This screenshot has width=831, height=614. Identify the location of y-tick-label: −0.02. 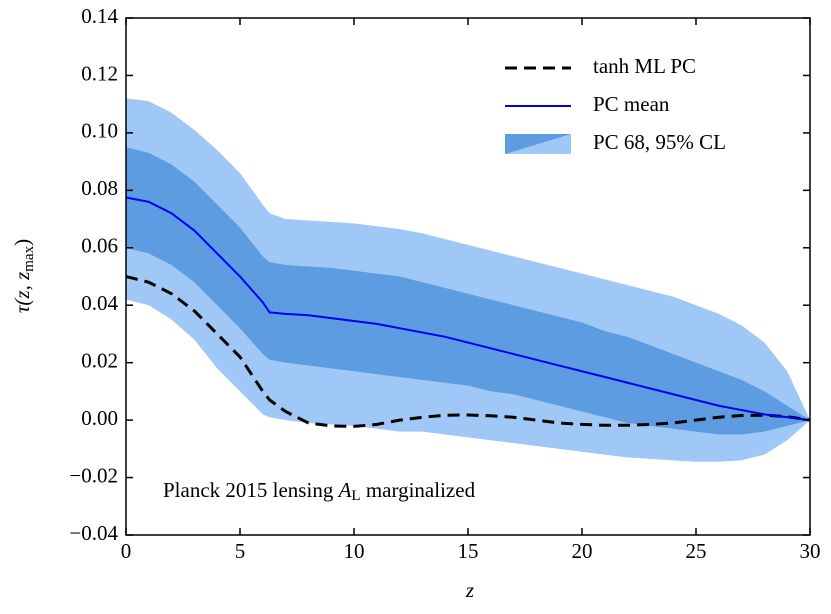
(93, 475).